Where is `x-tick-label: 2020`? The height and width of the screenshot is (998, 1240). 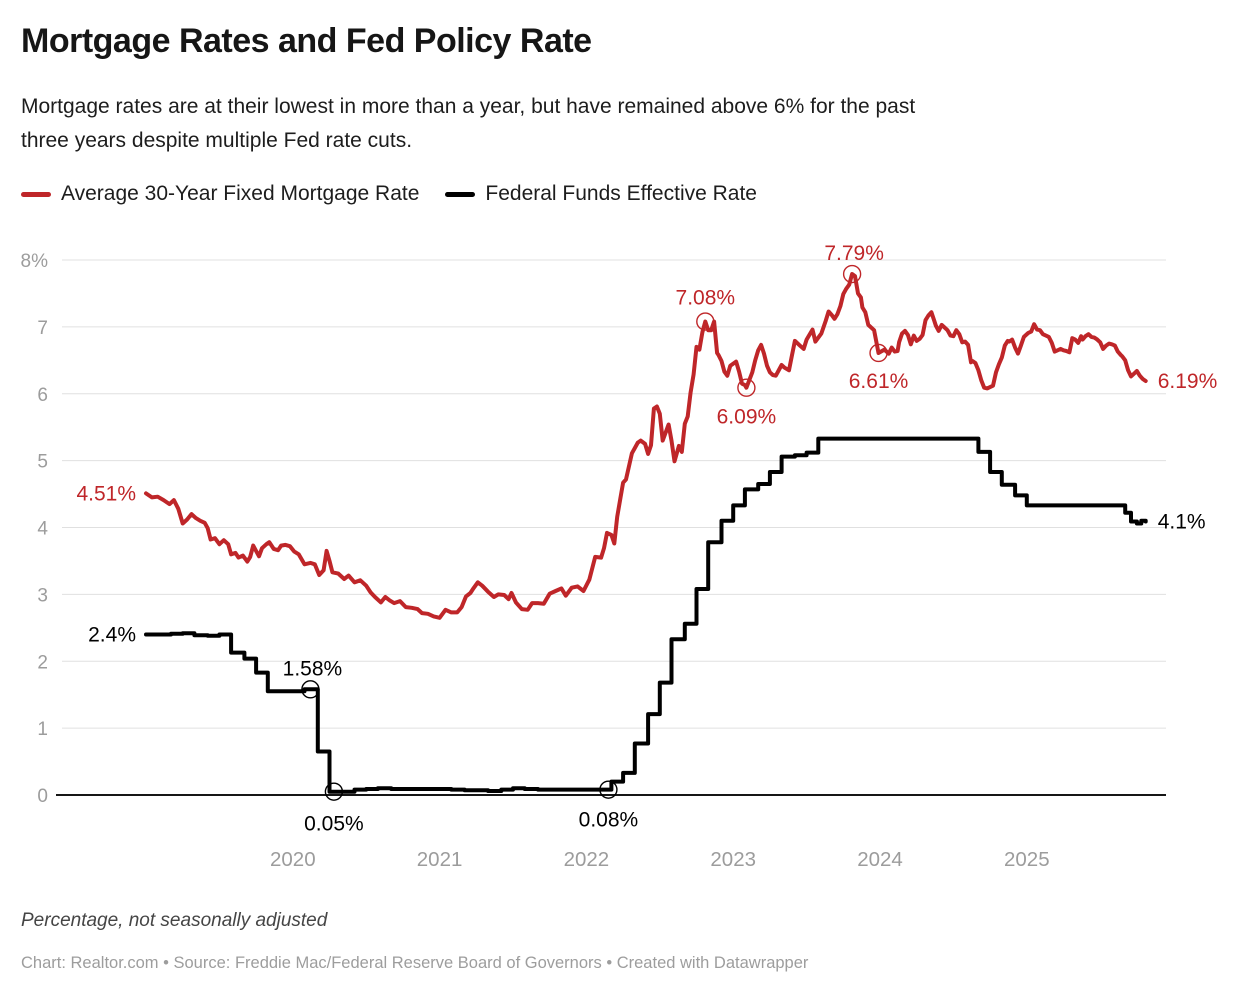 x-tick-label: 2020 is located at coordinates (293, 859).